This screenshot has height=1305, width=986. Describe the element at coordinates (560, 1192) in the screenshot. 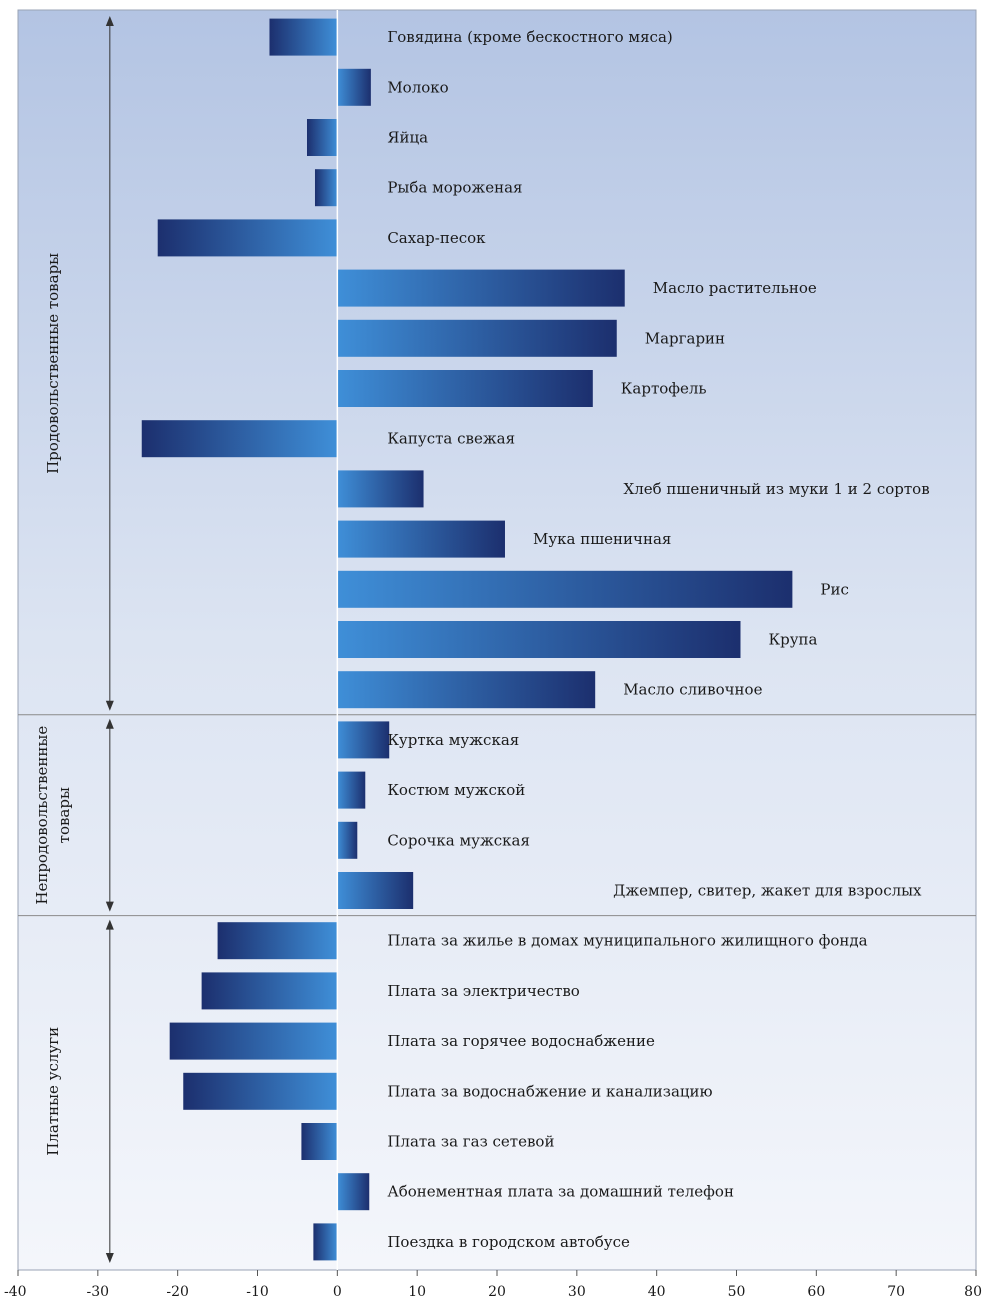

I see `category-label: Абонементная плата за домашний телефон` at that location.